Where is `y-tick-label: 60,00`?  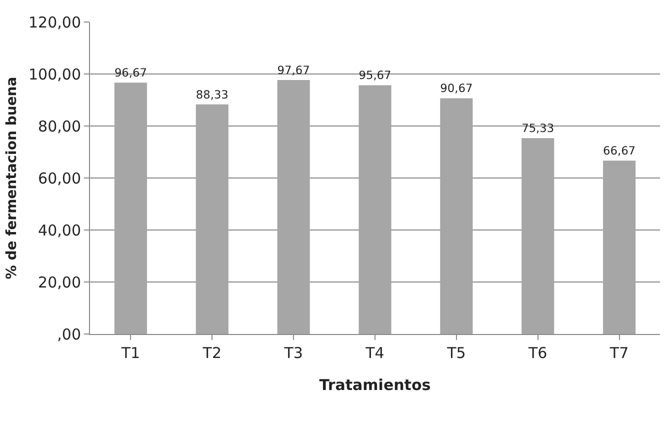
y-tick-label: 60,00 is located at coordinates (59, 178).